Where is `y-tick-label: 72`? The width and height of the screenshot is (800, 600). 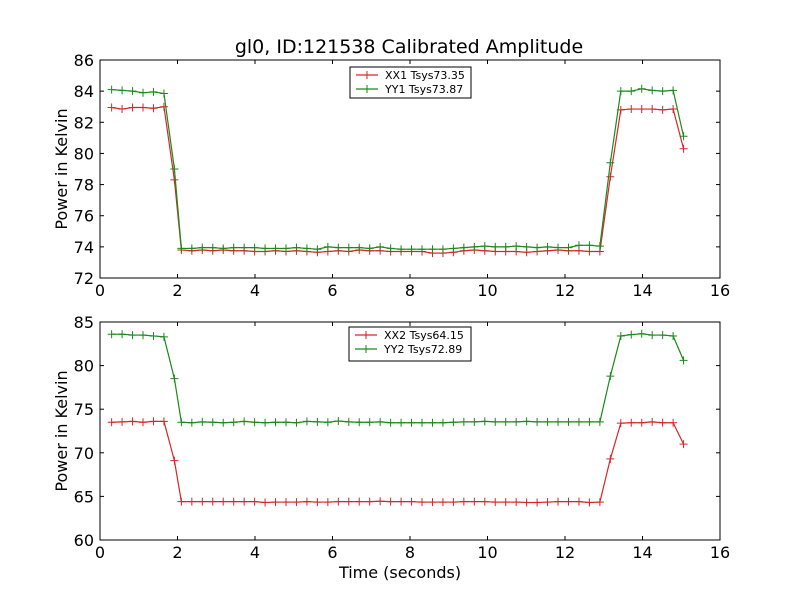 y-tick-label: 72 is located at coordinates (84, 278).